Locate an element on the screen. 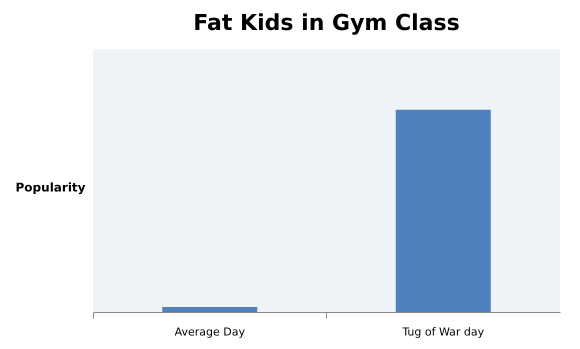  y-axis-title: Popularity is located at coordinates (51, 187).